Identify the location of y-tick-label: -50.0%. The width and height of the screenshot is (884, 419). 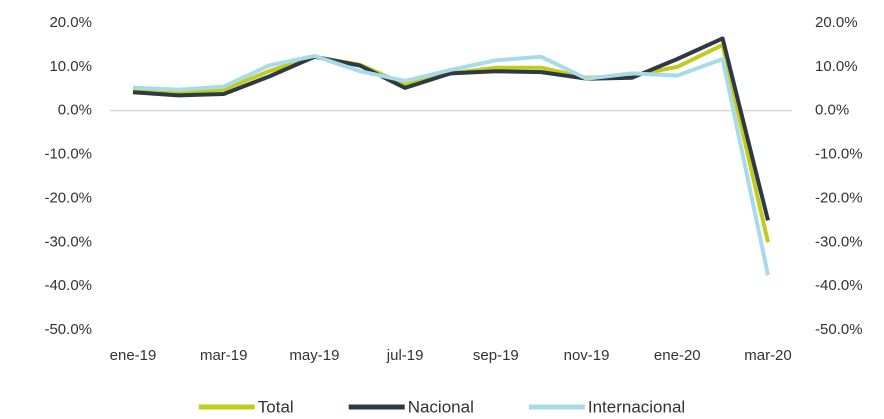
(68, 329).